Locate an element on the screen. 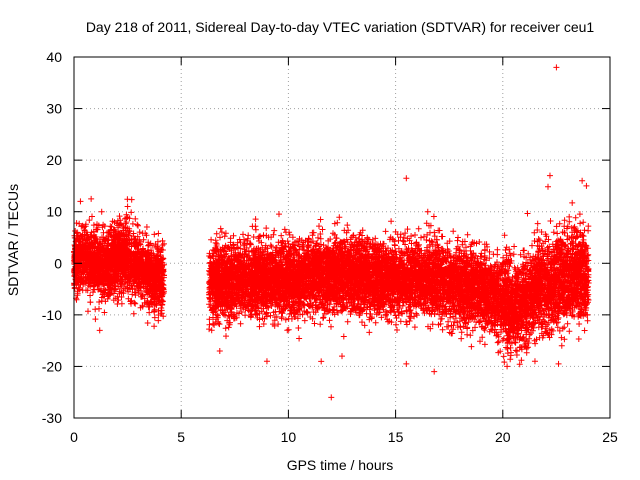 This screenshot has width=640, height=480. x-tick-label: 25 is located at coordinates (610, 437).